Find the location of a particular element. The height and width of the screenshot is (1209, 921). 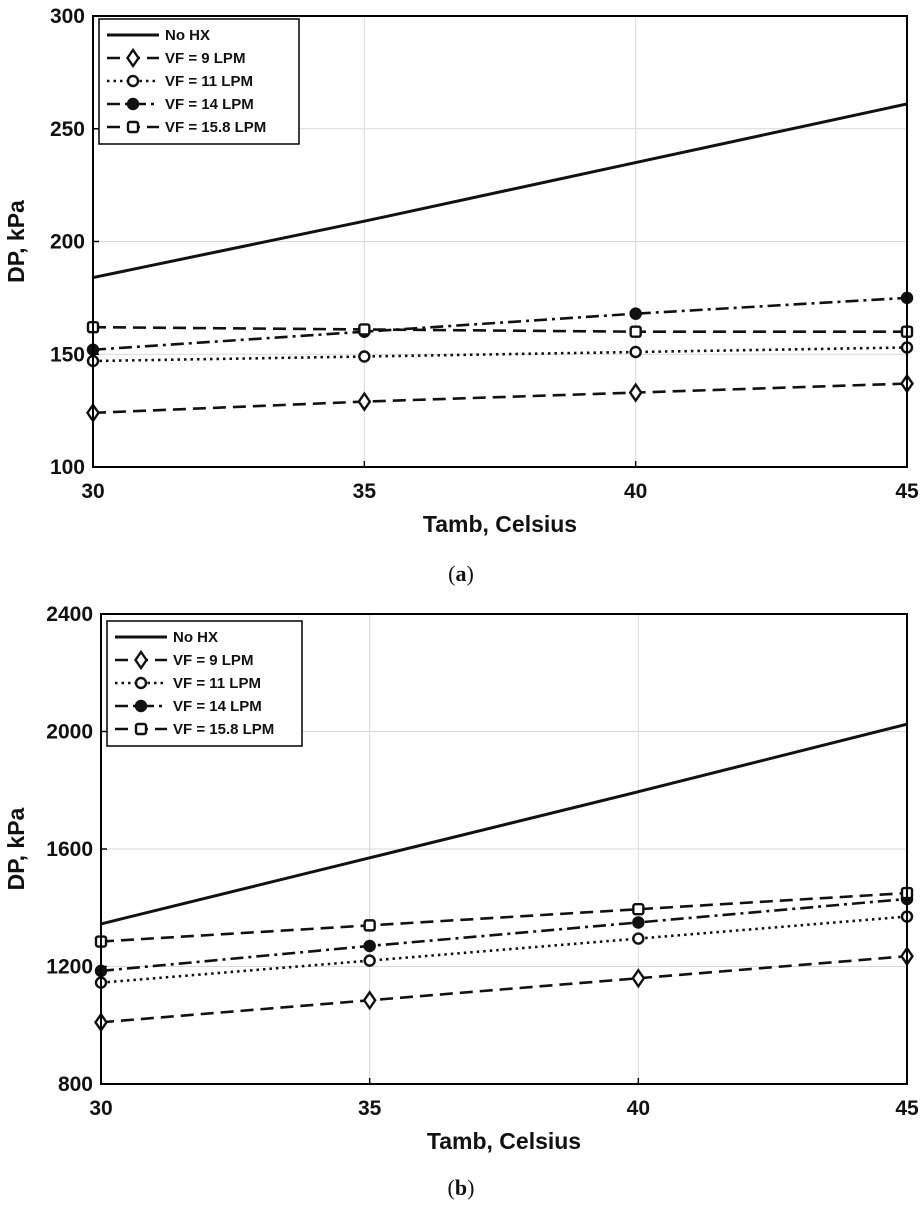

y-tick-label: 200 is located at coordinates (67, 242).